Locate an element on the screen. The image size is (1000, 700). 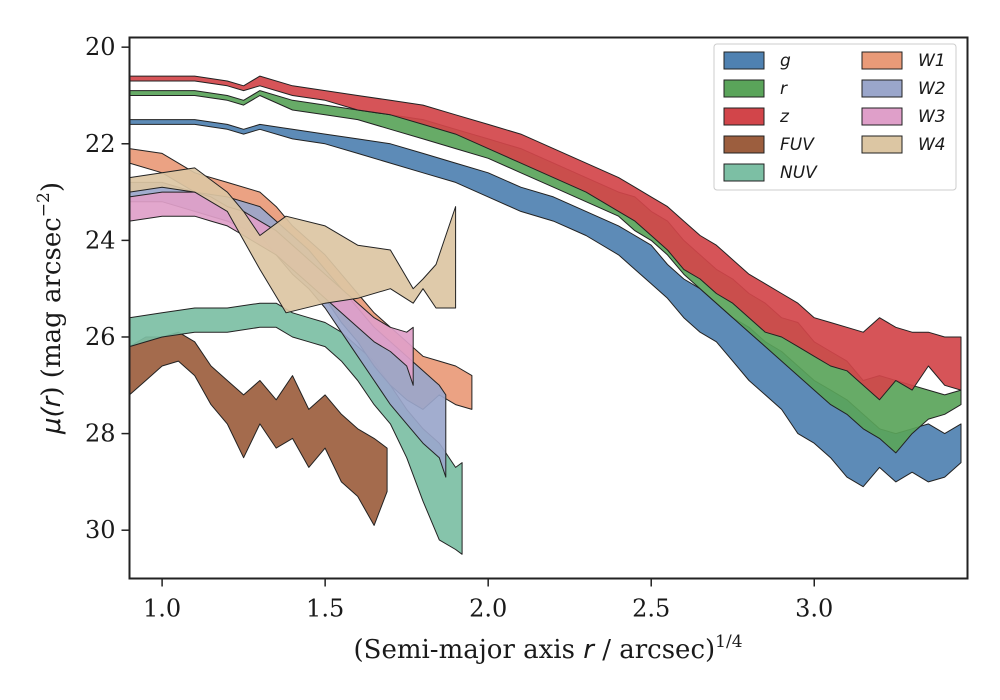
legend-swatch-w4 is located at coordinates (882, 144).